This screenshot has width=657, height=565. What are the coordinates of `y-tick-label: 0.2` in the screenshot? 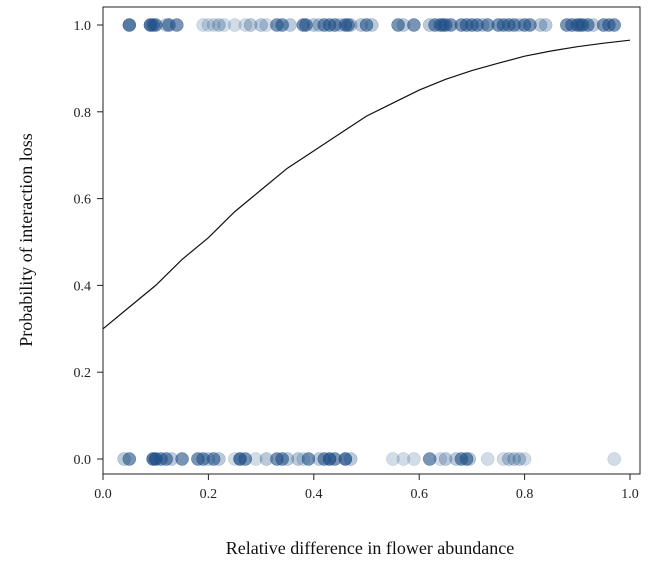 It's located at (83, 373).